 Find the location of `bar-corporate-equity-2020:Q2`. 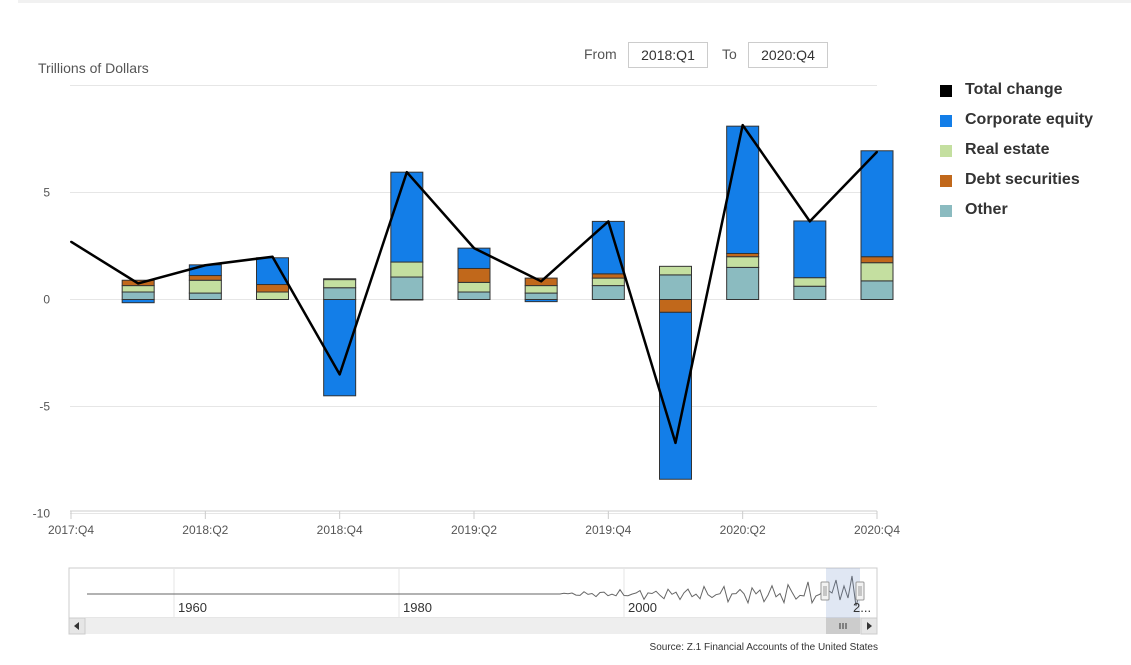

bar-corporate-equity-2020:Q2 is located at coordinates (743, 189).